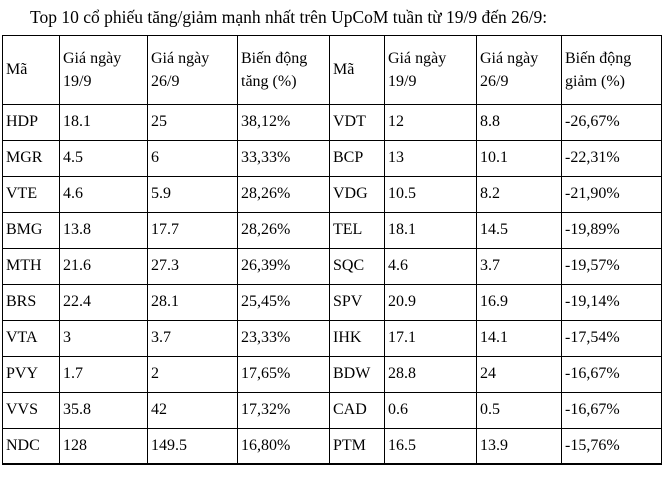 Image resolution: width=664 pixels, height=479 pixels. What do you see at coordinates (283, 69) in the screenshot?
I see `column-header: Biến động tăng (%)` at bounding box center [283, 69].